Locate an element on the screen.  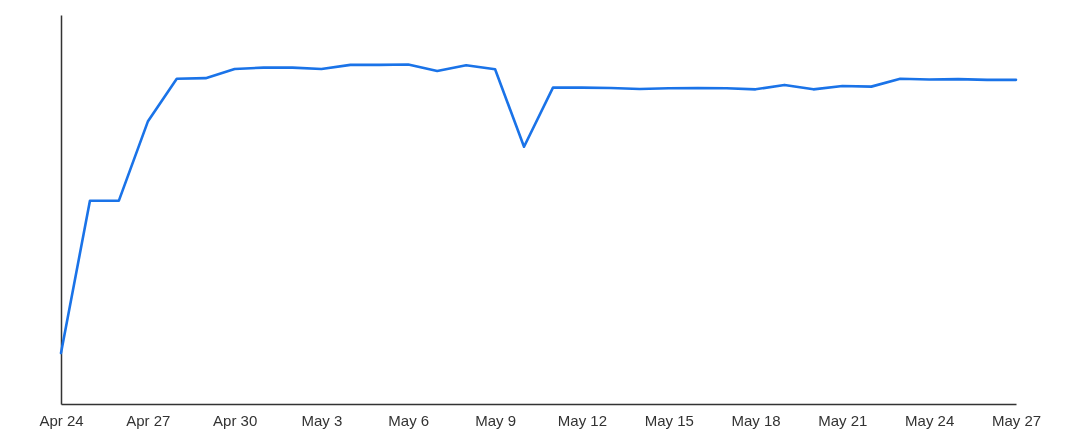
x-tick-label: May 21 is located at coordinates (843, 420).